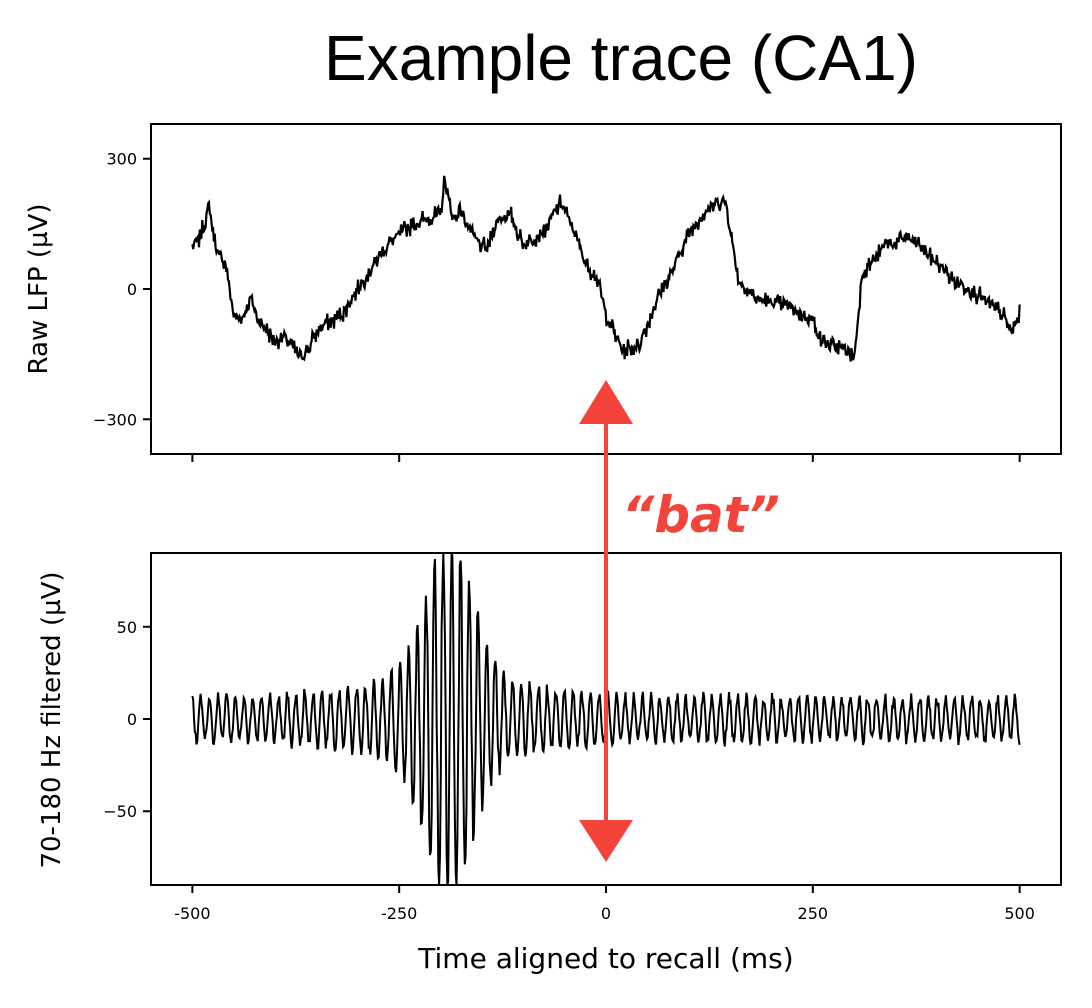  What do you see at coordinates (606, 402) in the screenshot?
I see `recall-arrow-head-up` at bounding box center [606, 402].